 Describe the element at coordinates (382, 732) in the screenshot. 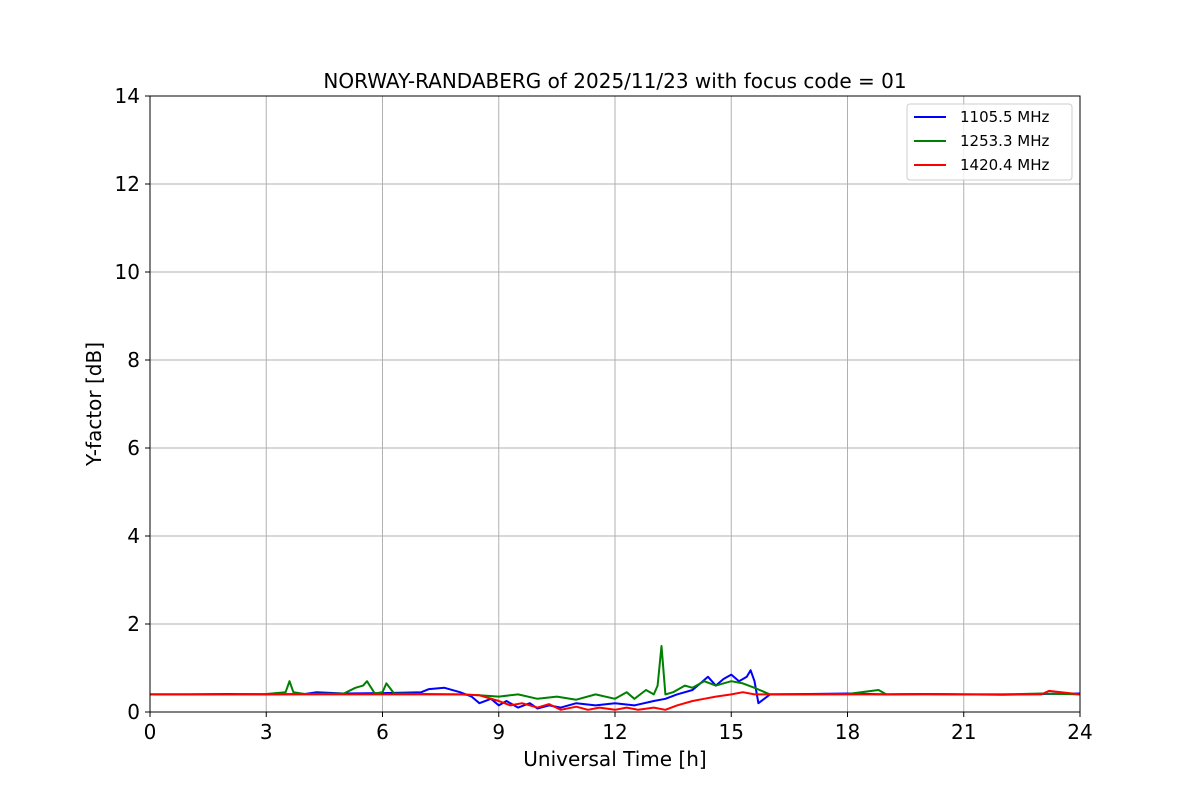

I see `x-tick-label: 6` at that location.